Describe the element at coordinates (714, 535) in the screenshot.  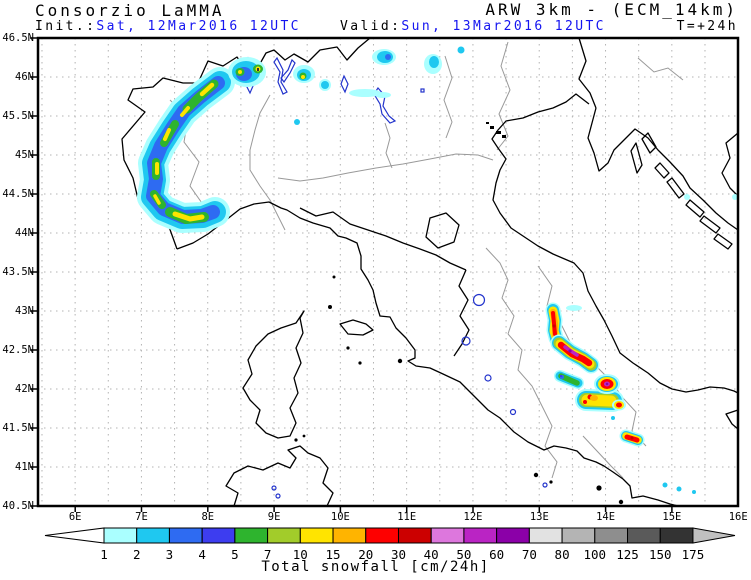
I see `colorbar-right-arrow` at that location.